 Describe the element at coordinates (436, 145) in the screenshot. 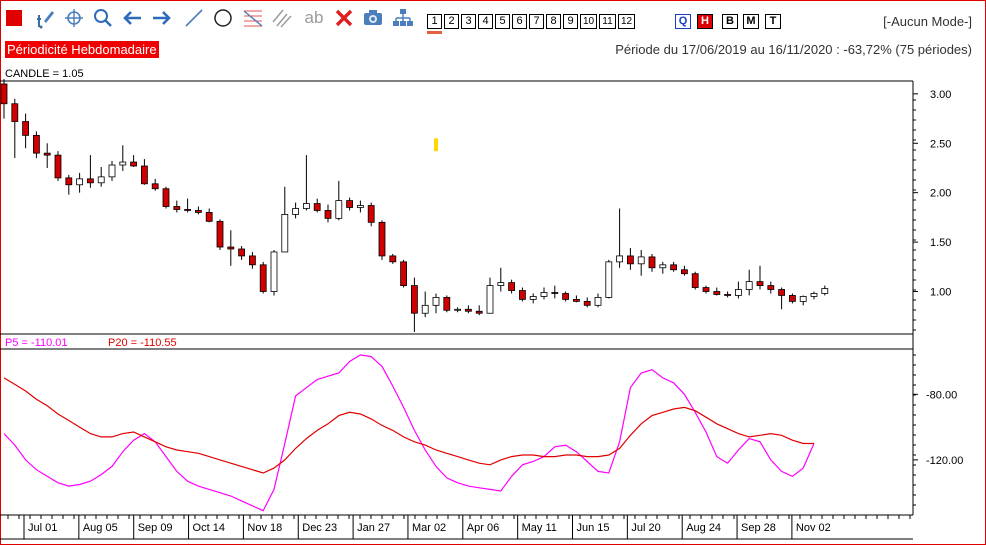

I see `yellow-marker` at that location.